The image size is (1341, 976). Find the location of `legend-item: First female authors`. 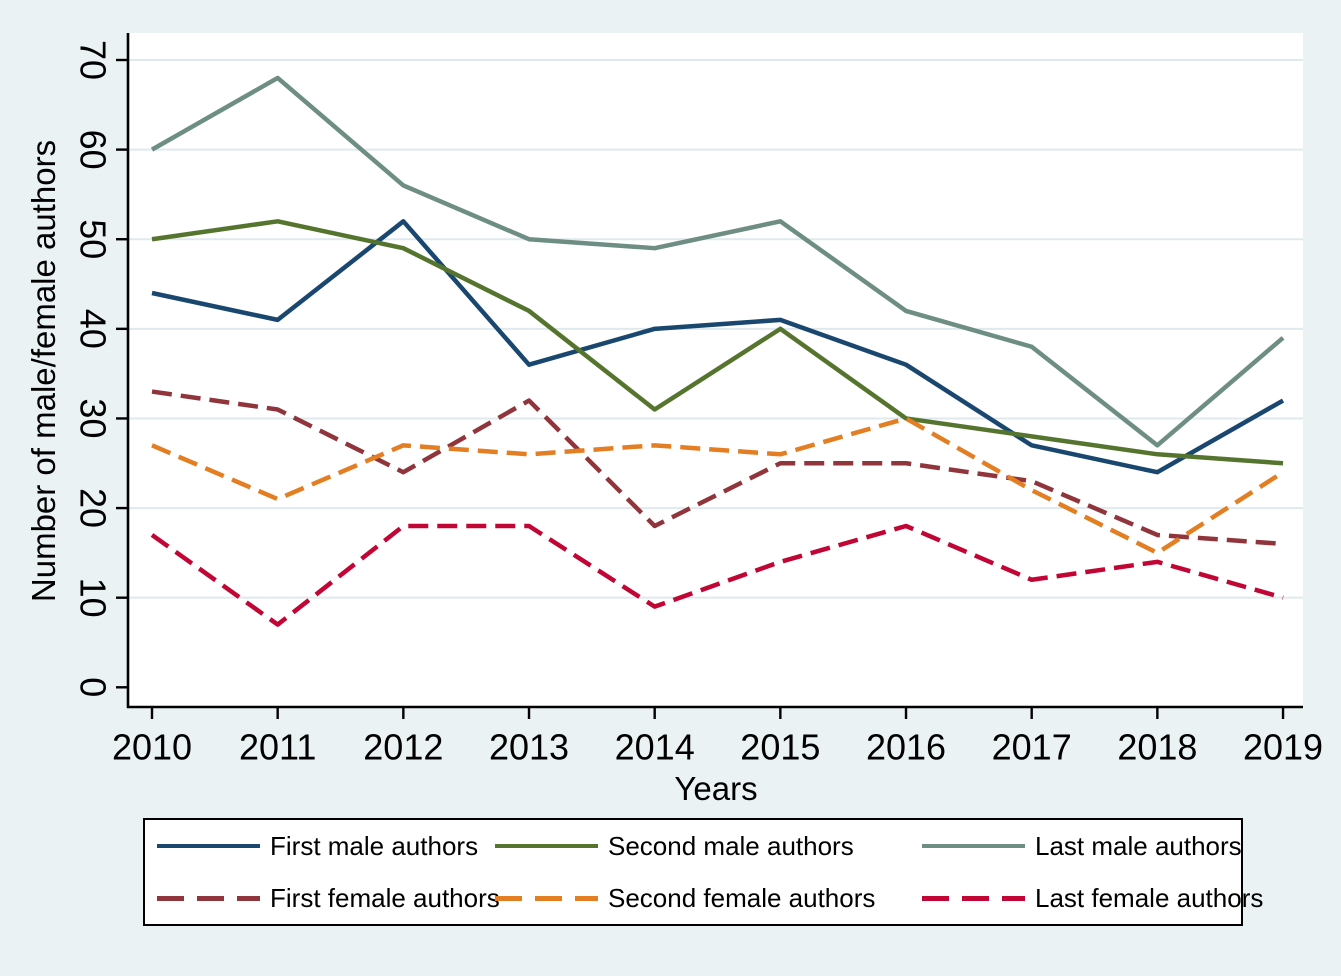

legend-item: First female authors is located at coordinates (322, 898).